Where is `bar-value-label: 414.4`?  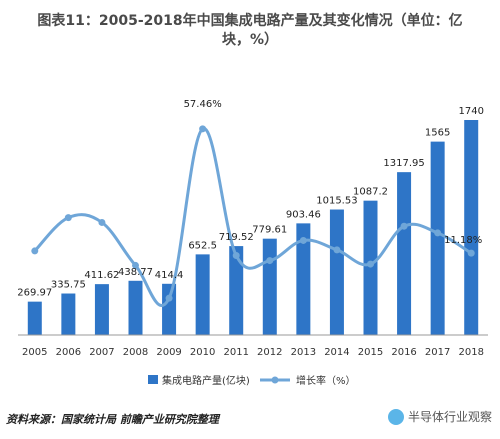
bar-value-label: 414.4 is located at coordinates (169, 275).